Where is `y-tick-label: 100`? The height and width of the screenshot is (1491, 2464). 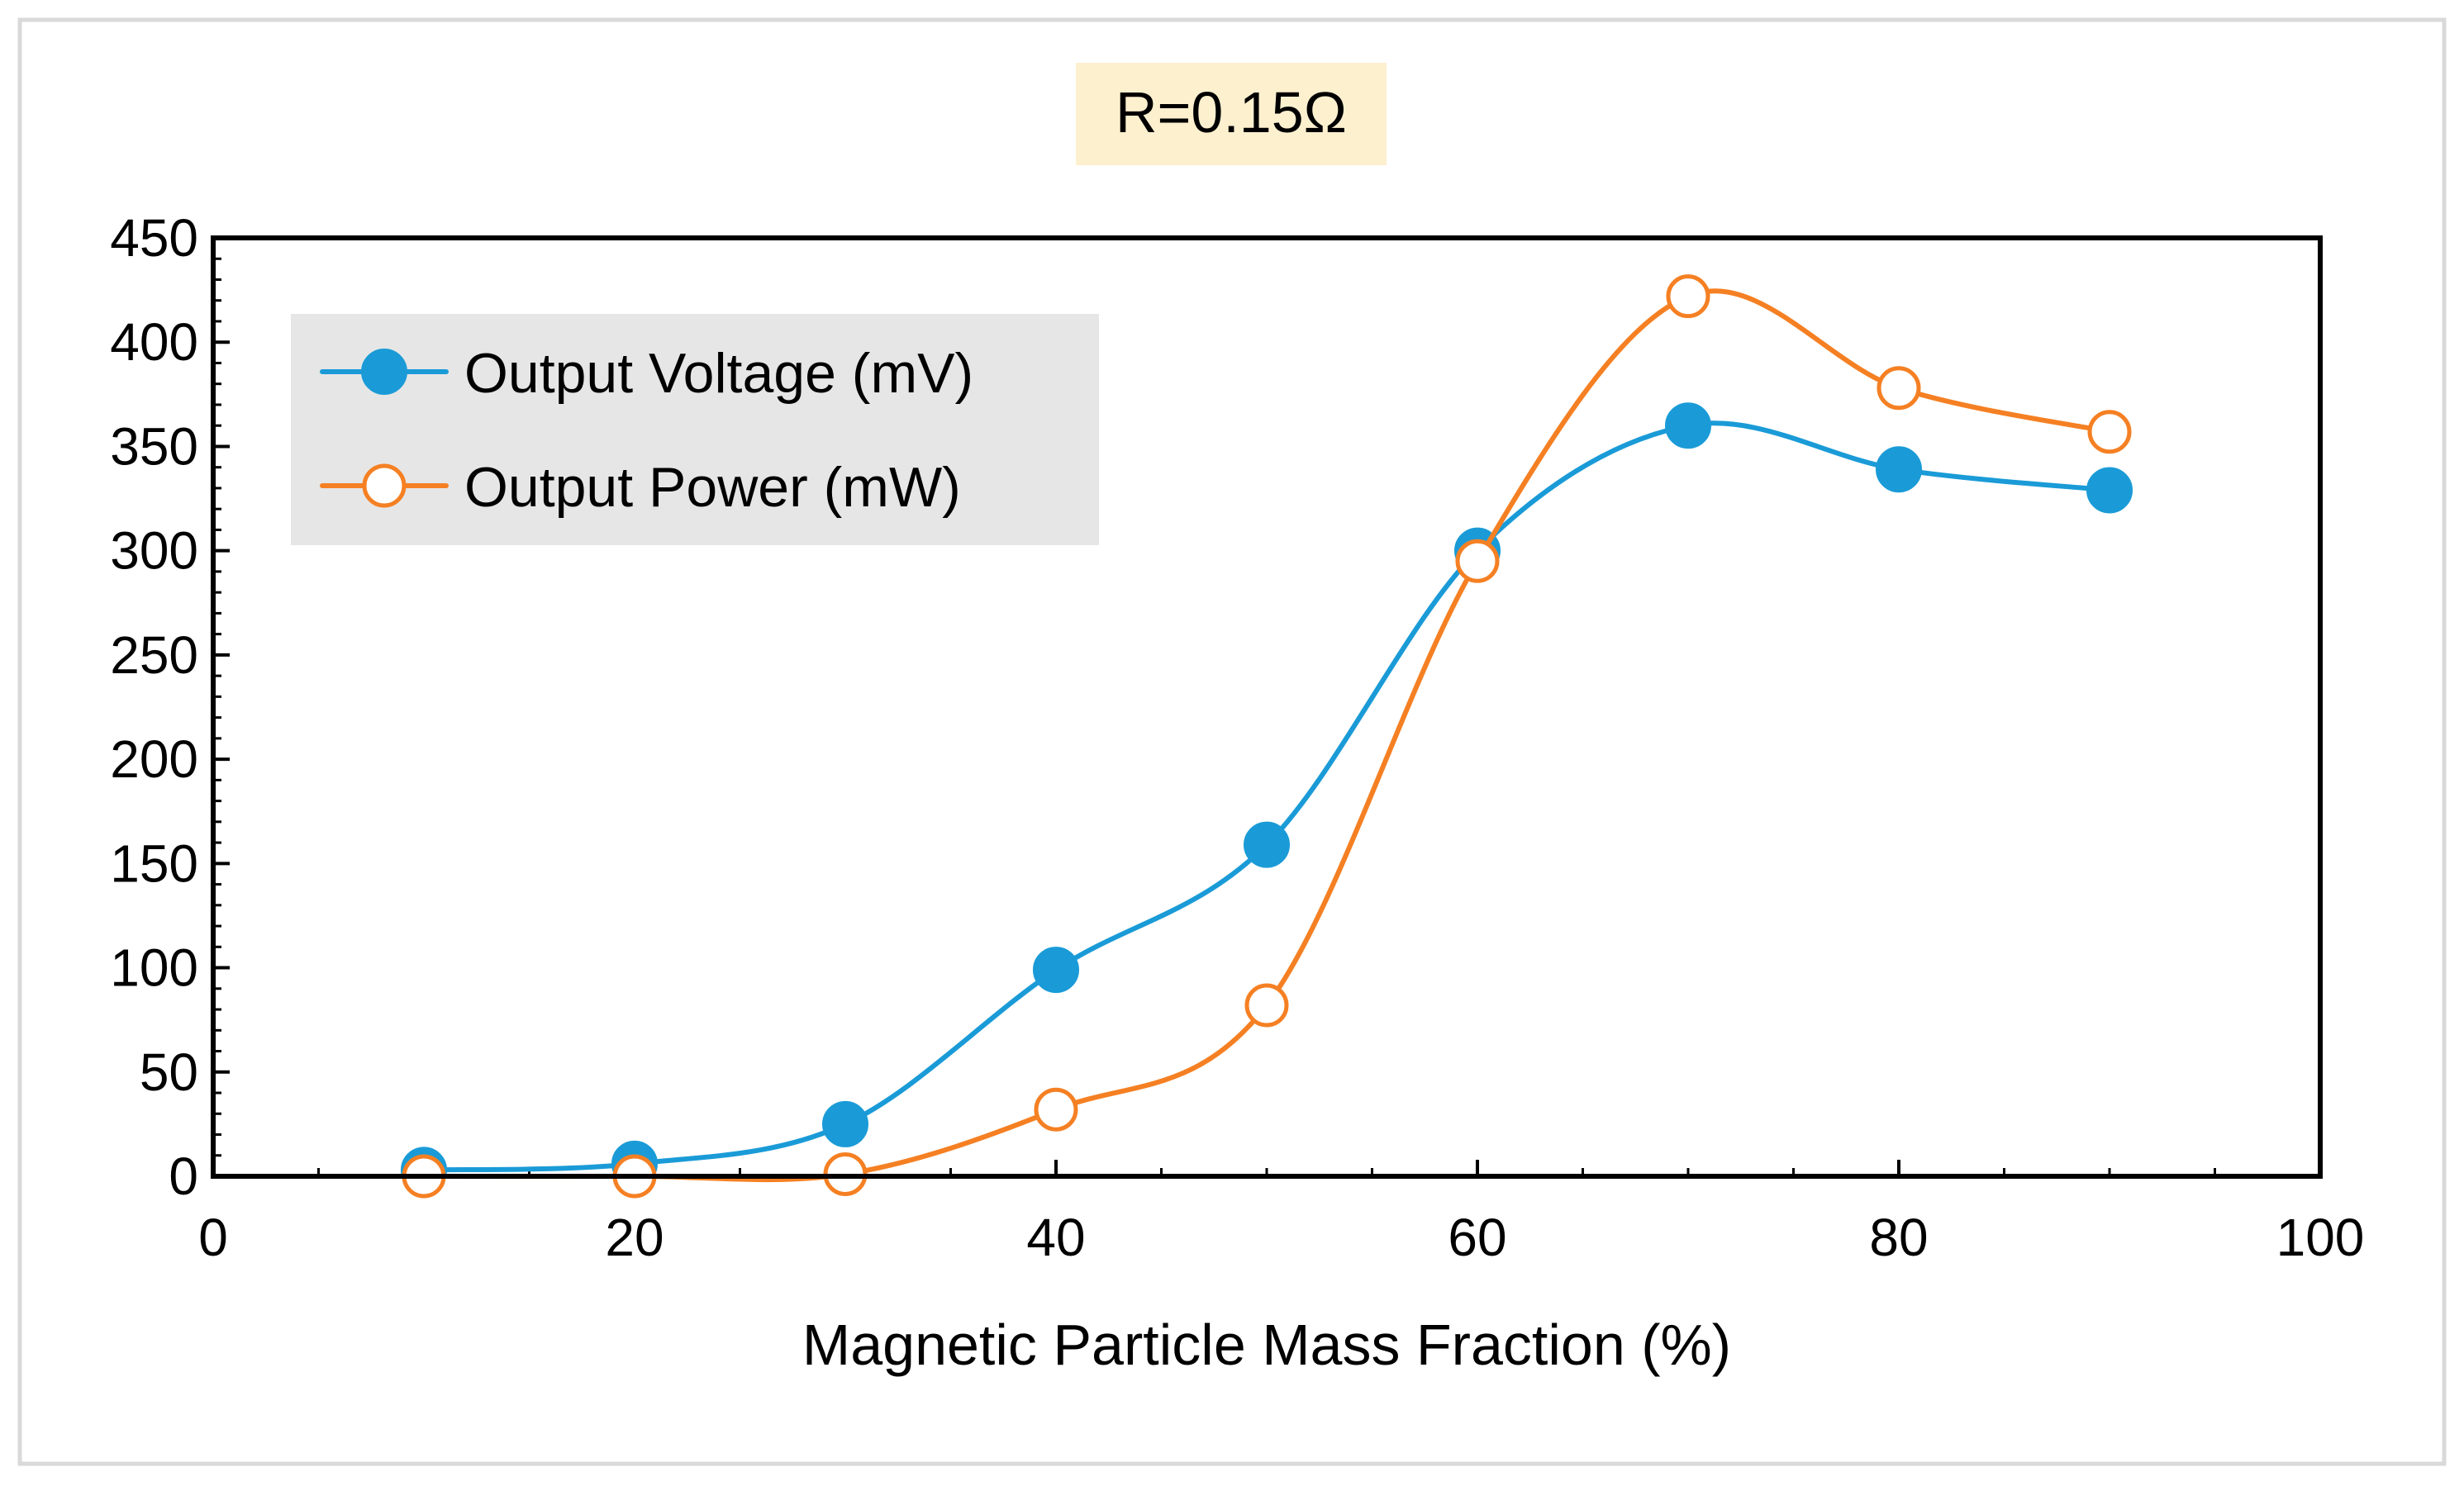
y-tick-label: 100 is located at coordinates (154, 968).